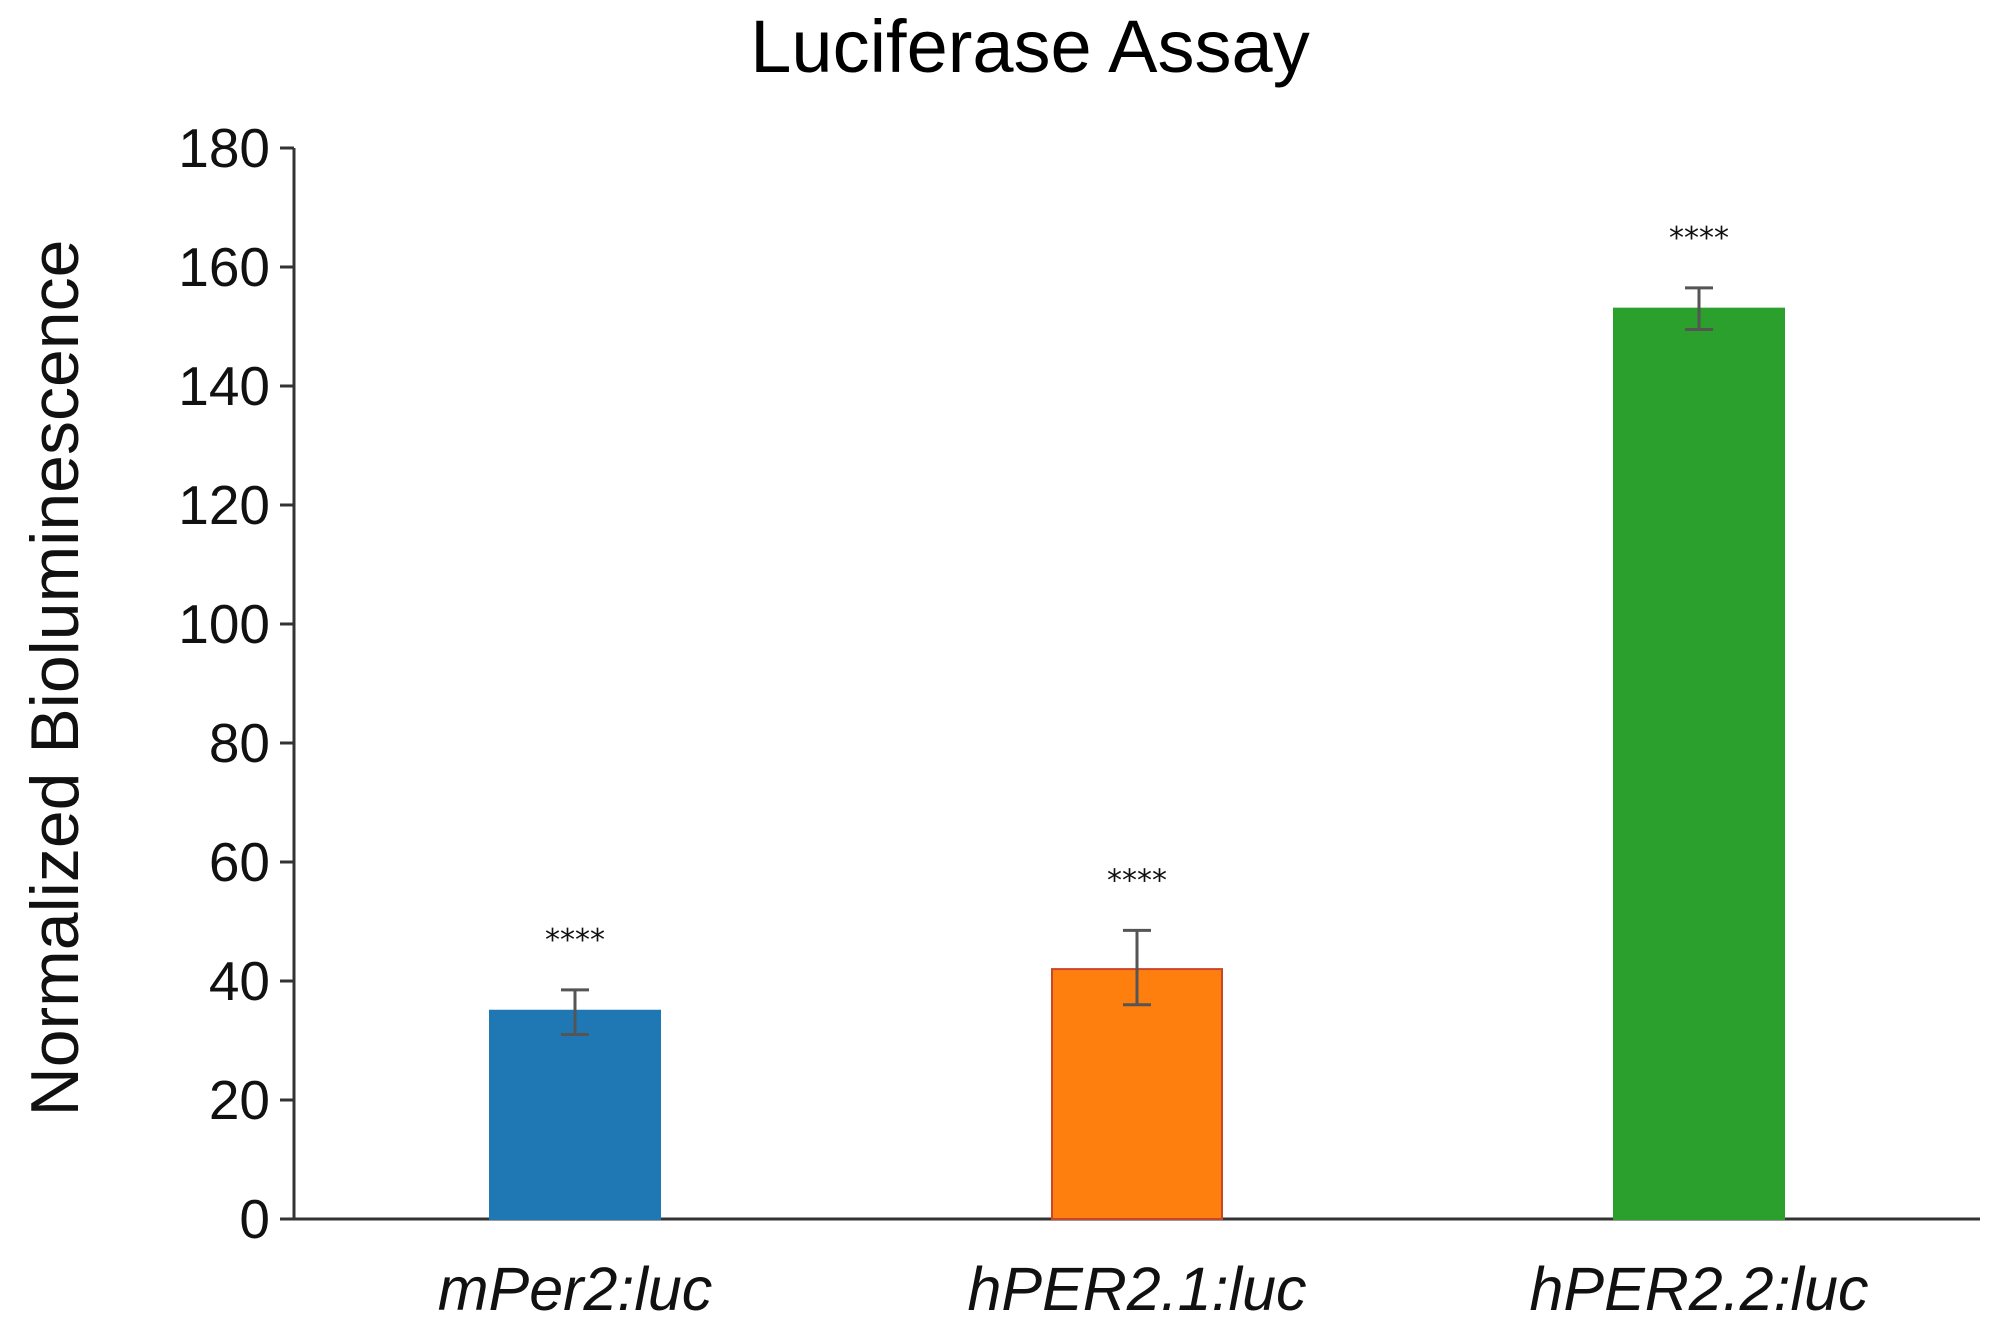 This screenshot has width=1990, height=1335. Describe the element at coordinates (224, 148) in the screenshot. I see `y-tick-label: 180` at that location.